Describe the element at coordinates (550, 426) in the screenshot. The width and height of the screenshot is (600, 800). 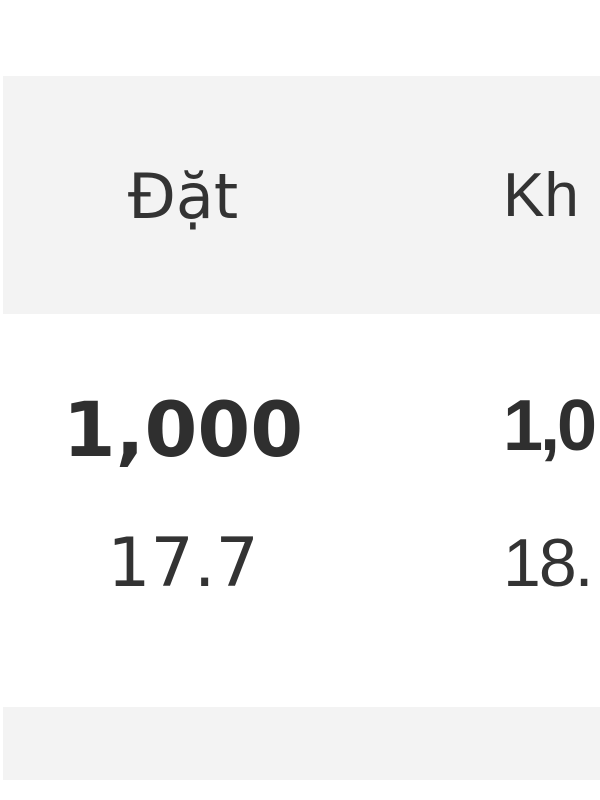
I see `cell-value-2: 1,0` at that location.